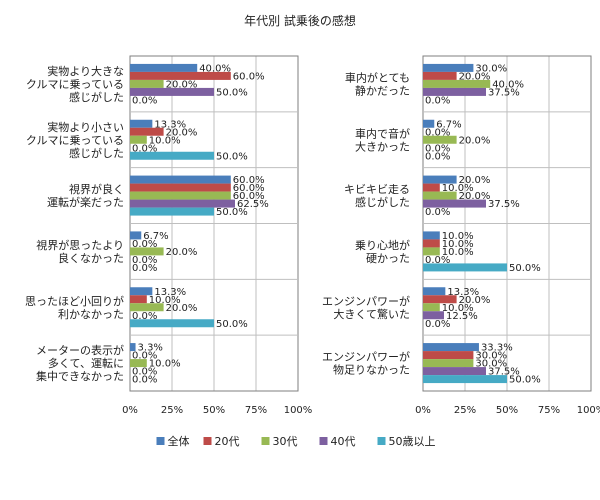 The image size is (600, 500). I want to click on category-label: 硬かった, so click(388, 258).